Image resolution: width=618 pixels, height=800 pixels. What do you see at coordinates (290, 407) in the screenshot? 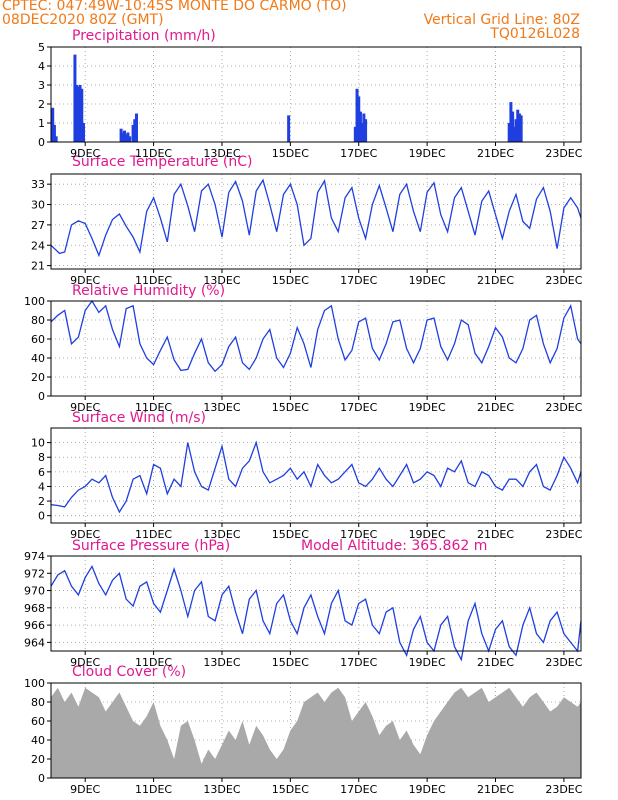
I see `humidity-xtick-label: 15DEC` at bounding box center [290, 407].